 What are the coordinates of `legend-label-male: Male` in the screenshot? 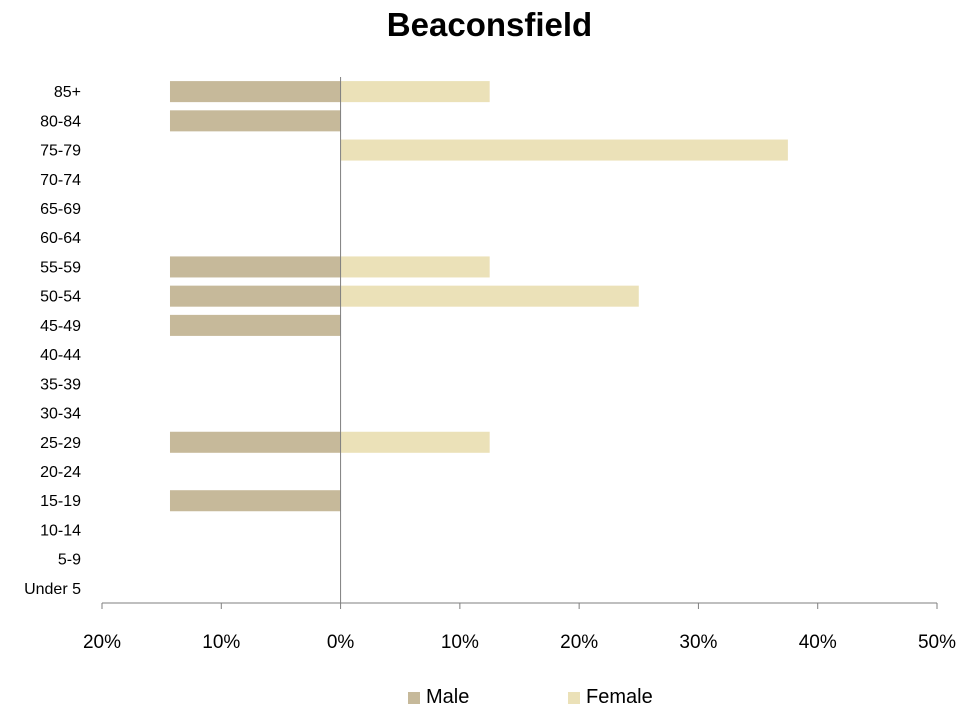 It's located at (448, 697).